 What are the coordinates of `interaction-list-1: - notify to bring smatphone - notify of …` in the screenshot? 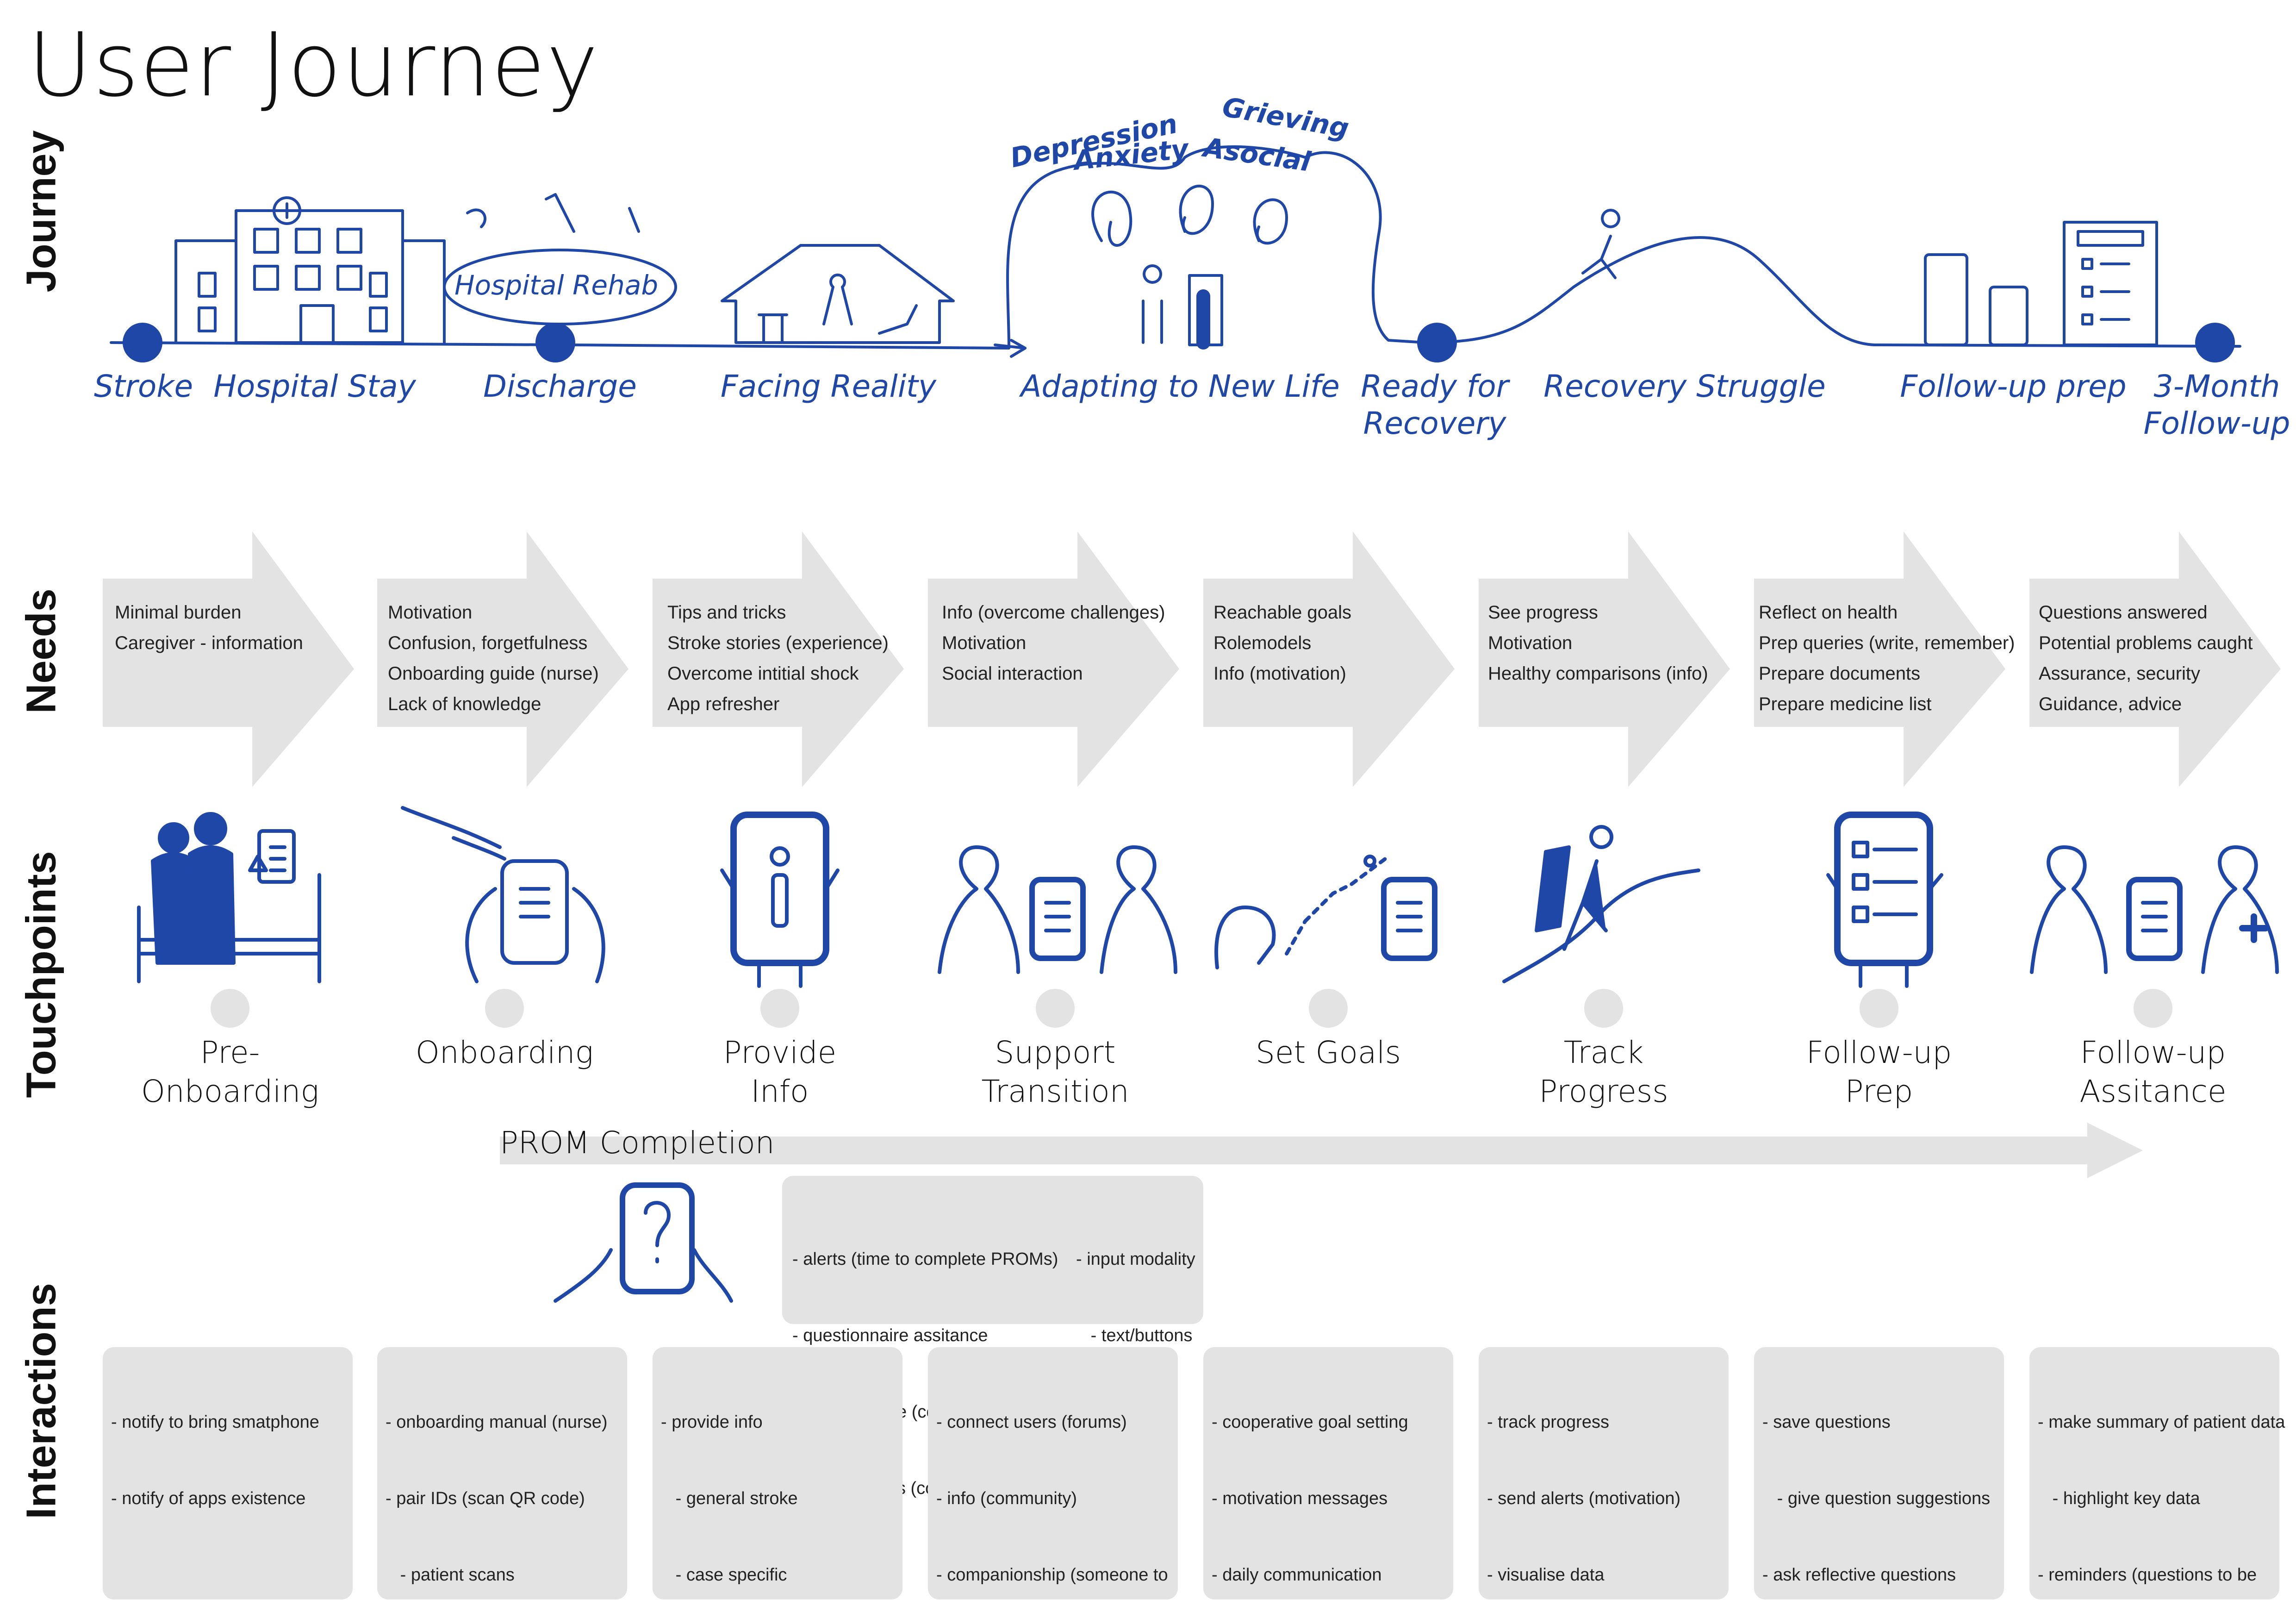 It's located at (215, 1491).